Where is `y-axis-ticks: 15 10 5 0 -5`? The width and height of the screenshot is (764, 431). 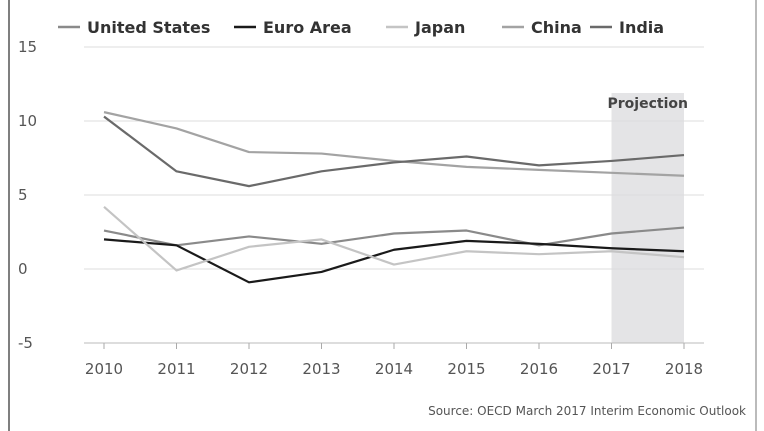
y-axis-ticks: 15 10 5 0 -5 is located at coordinates (27, 195).